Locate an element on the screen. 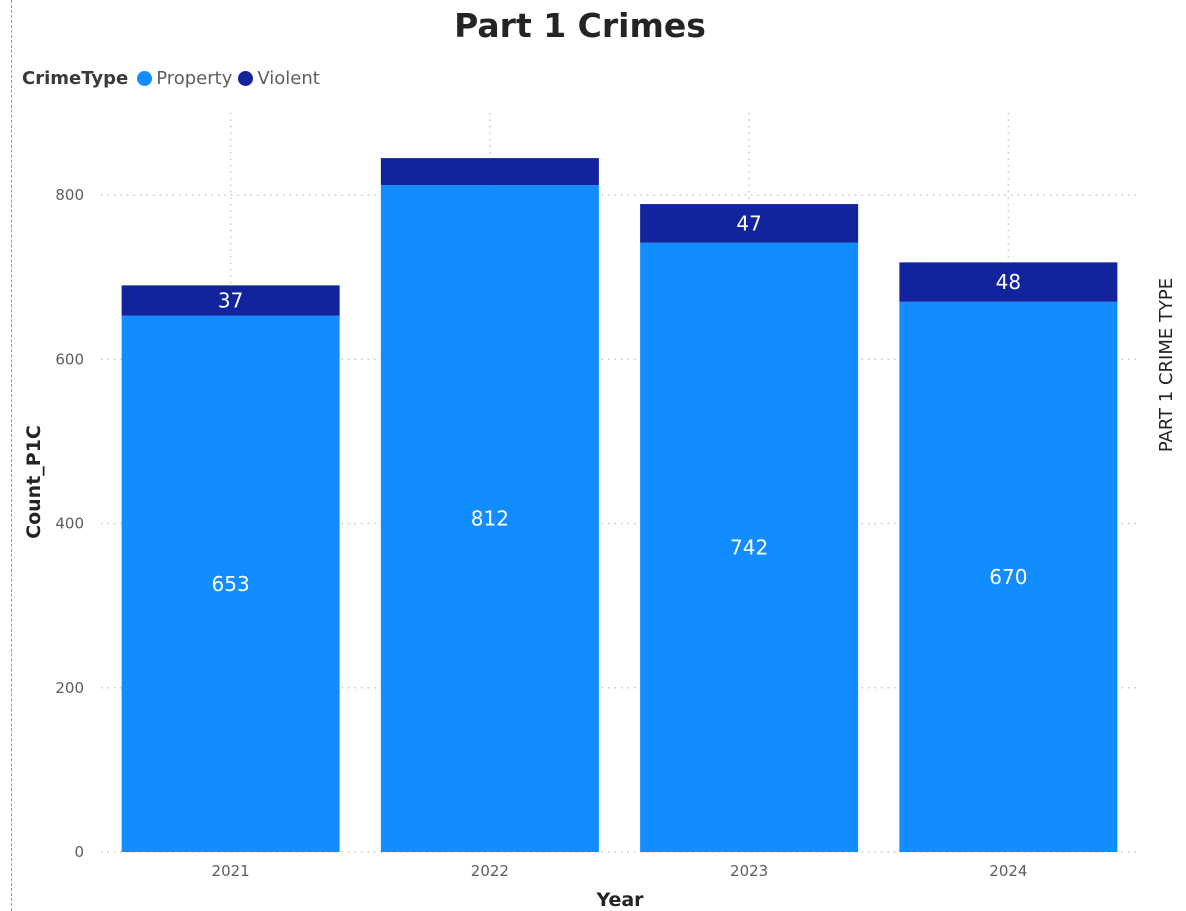 The image size is (1186, 911). y-tick-label: 200 is located at coordinates (69, 688).